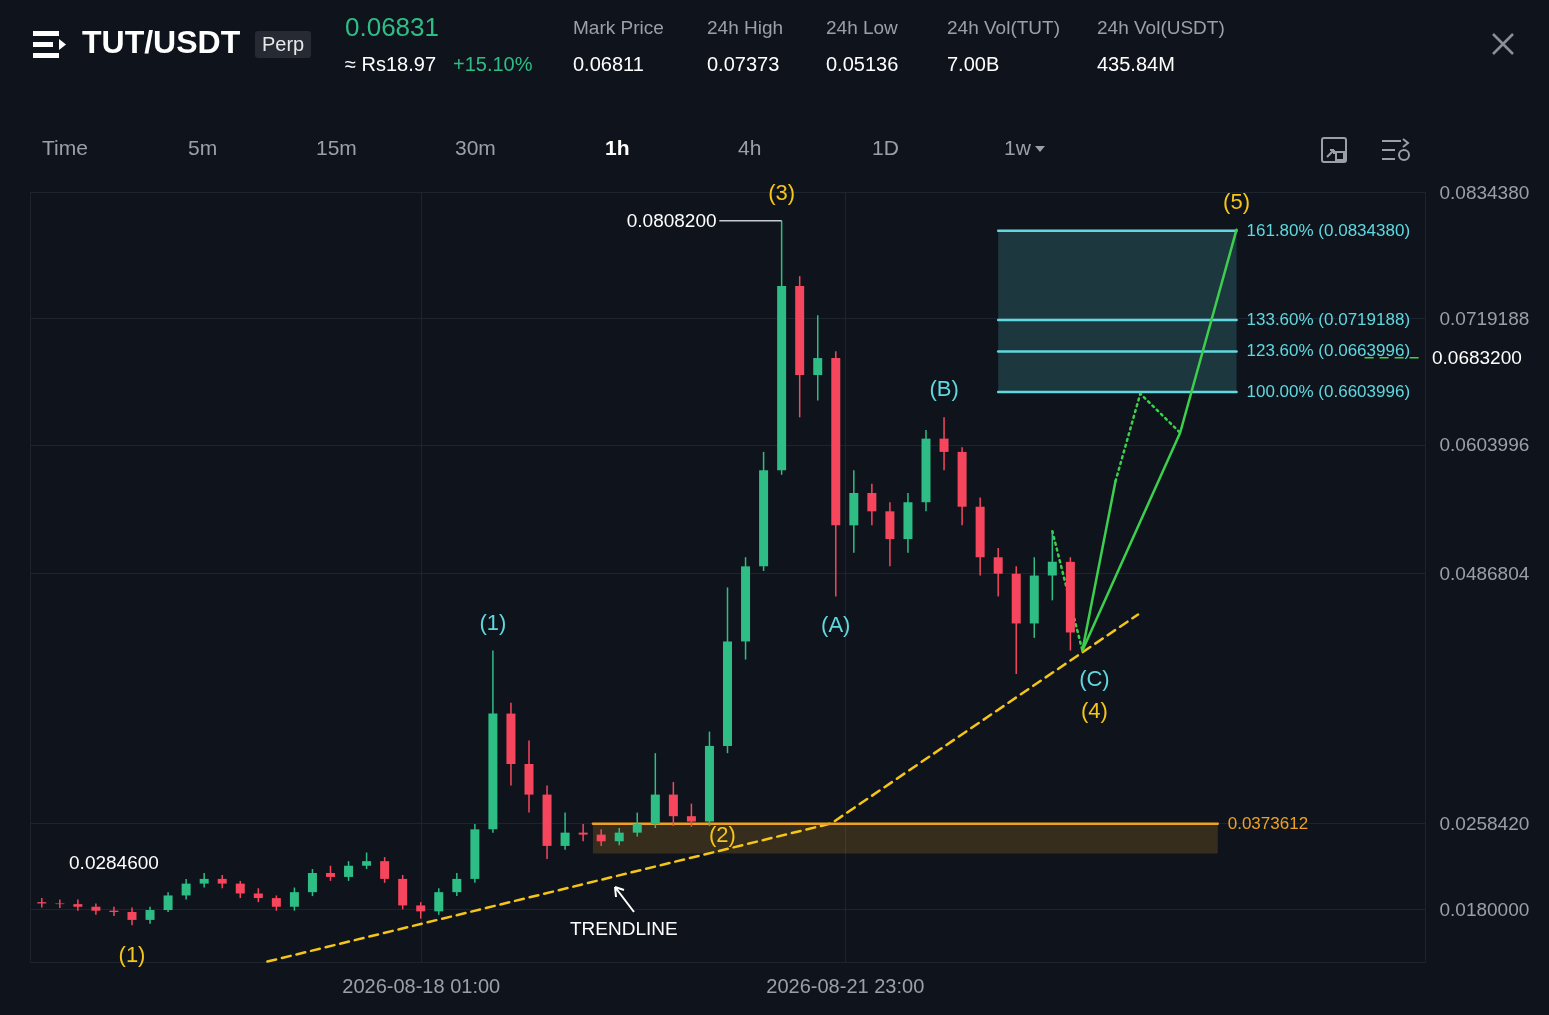  What do you see at coordinates (722, 835) in the screenshot?
I see `annotation: (2)` at bounding box center [722, 835].